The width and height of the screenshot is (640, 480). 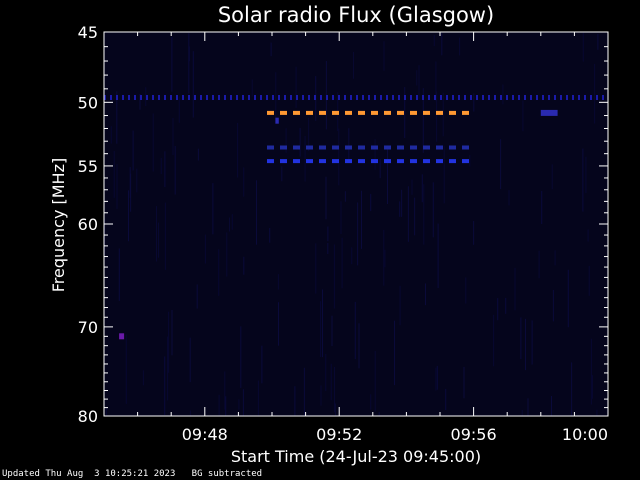 What do you see at coordinates (88, 102) in the screenshot?
I see `y-tick-label: 50` at bounding box center [88, 102].